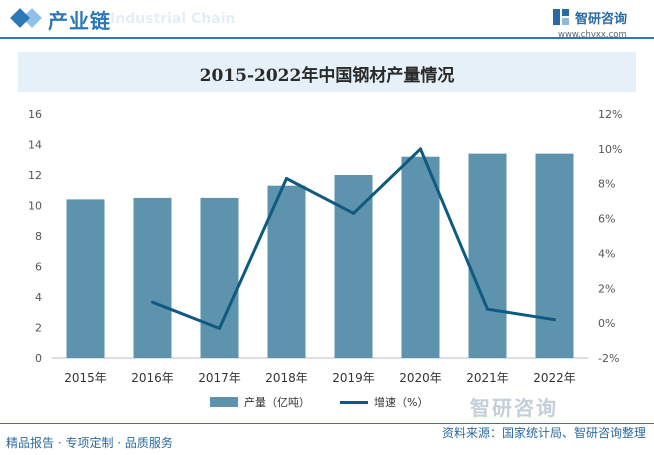  I want to click on brand-url: www.chyxx.com, so click(592, 35).